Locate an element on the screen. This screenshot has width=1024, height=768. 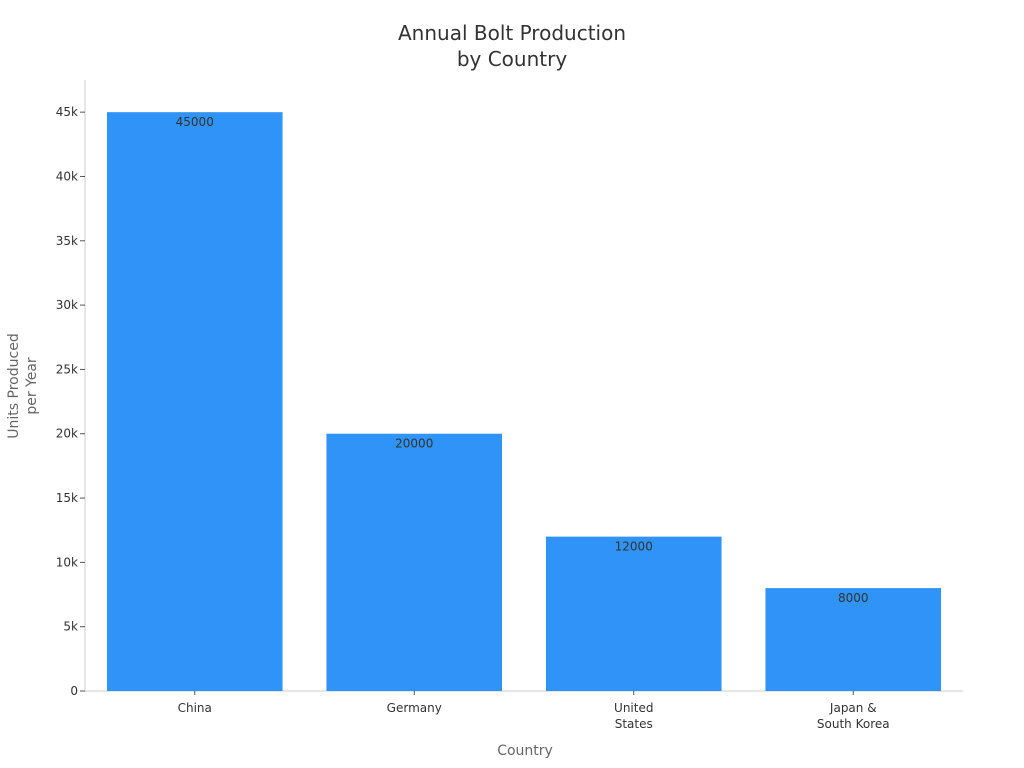
bar-value-label: 8000 is located at coordinates (853, 598).